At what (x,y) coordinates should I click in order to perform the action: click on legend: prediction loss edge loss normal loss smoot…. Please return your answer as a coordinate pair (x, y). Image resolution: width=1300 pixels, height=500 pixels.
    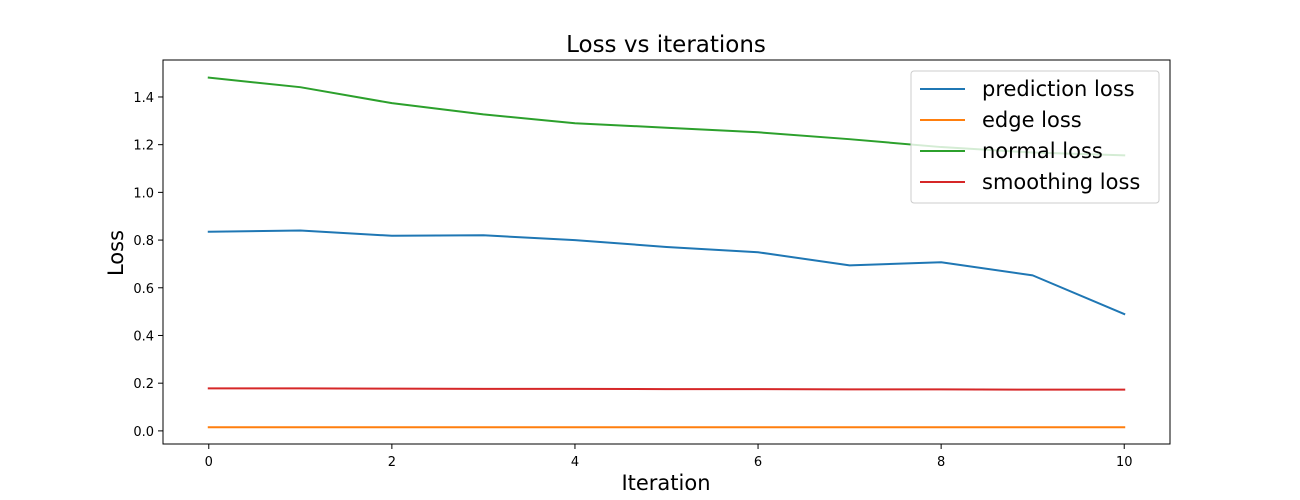
    Looking at the image, I should click on (1035, 137).